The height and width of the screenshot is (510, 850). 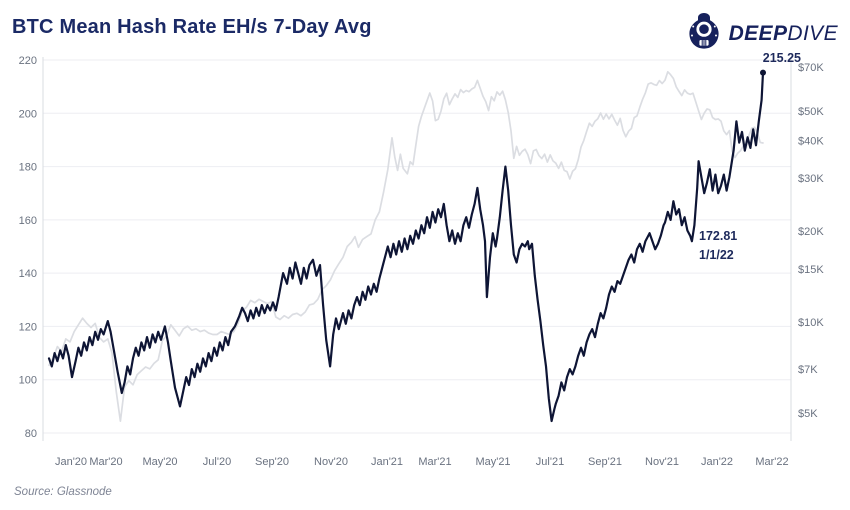 I want to click on callout-annotation: 172.81 1/1/22, so click(x=718, y=246).